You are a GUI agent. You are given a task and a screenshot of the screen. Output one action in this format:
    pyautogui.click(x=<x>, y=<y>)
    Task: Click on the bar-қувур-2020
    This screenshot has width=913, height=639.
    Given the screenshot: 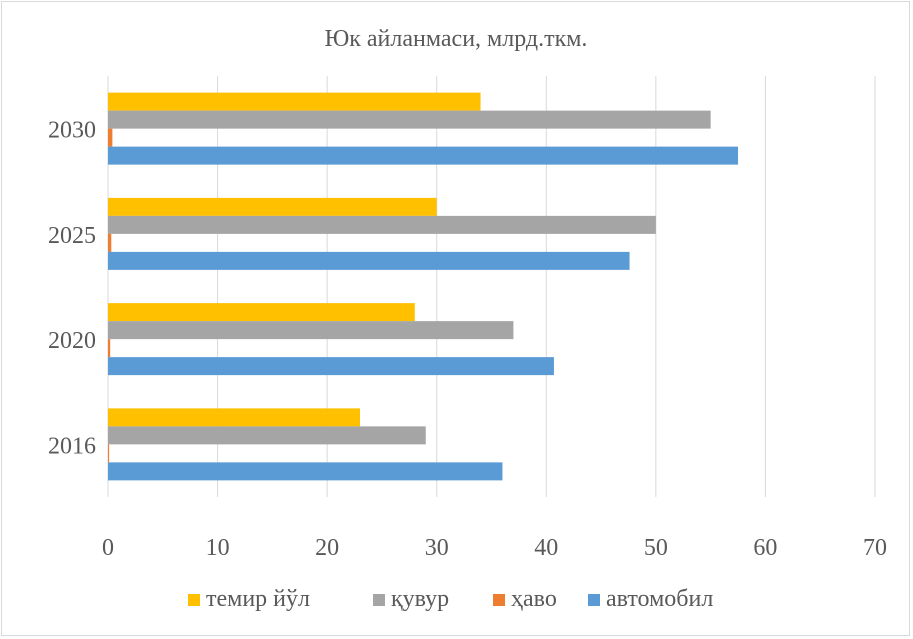 What is the action you would take?
    pyautogui.click(x=311, y=330)
    